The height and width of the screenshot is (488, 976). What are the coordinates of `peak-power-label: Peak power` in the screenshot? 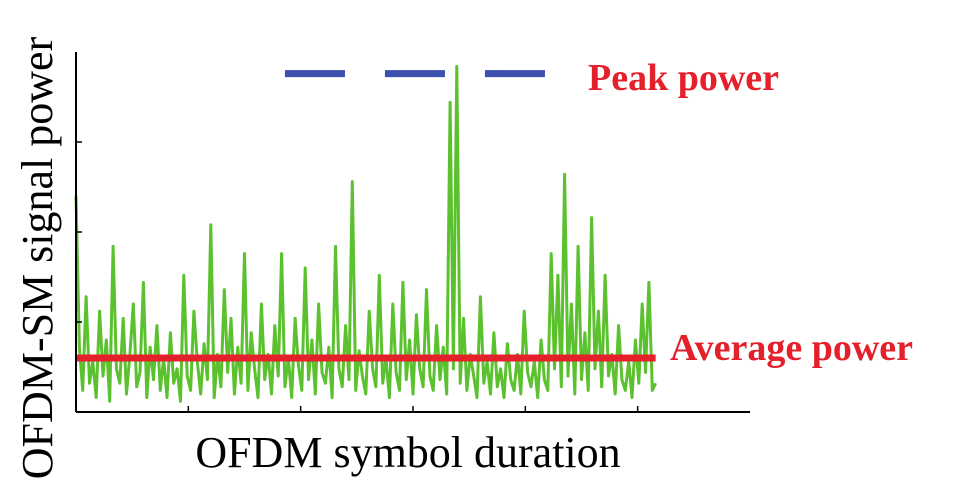 It's located at (683, 78).